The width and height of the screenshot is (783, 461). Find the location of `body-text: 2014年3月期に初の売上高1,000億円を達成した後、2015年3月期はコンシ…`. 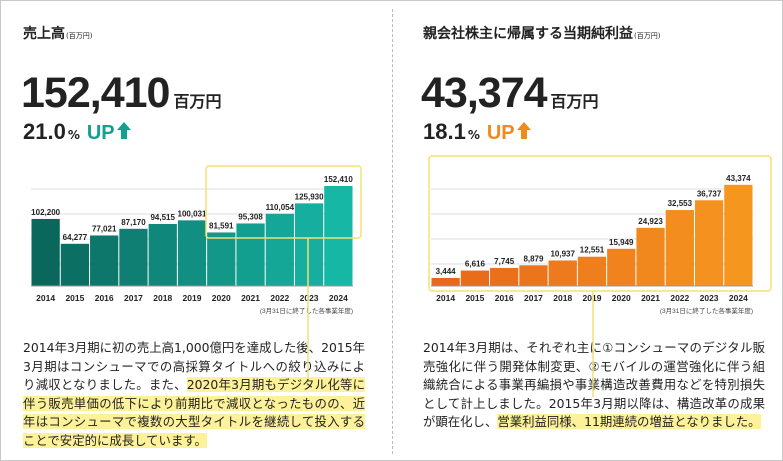

body-text: 2014年3月期に初の売上高1,000億円を達成した後、2015年3月期はコンシ… is located at coordinates (194, 395).